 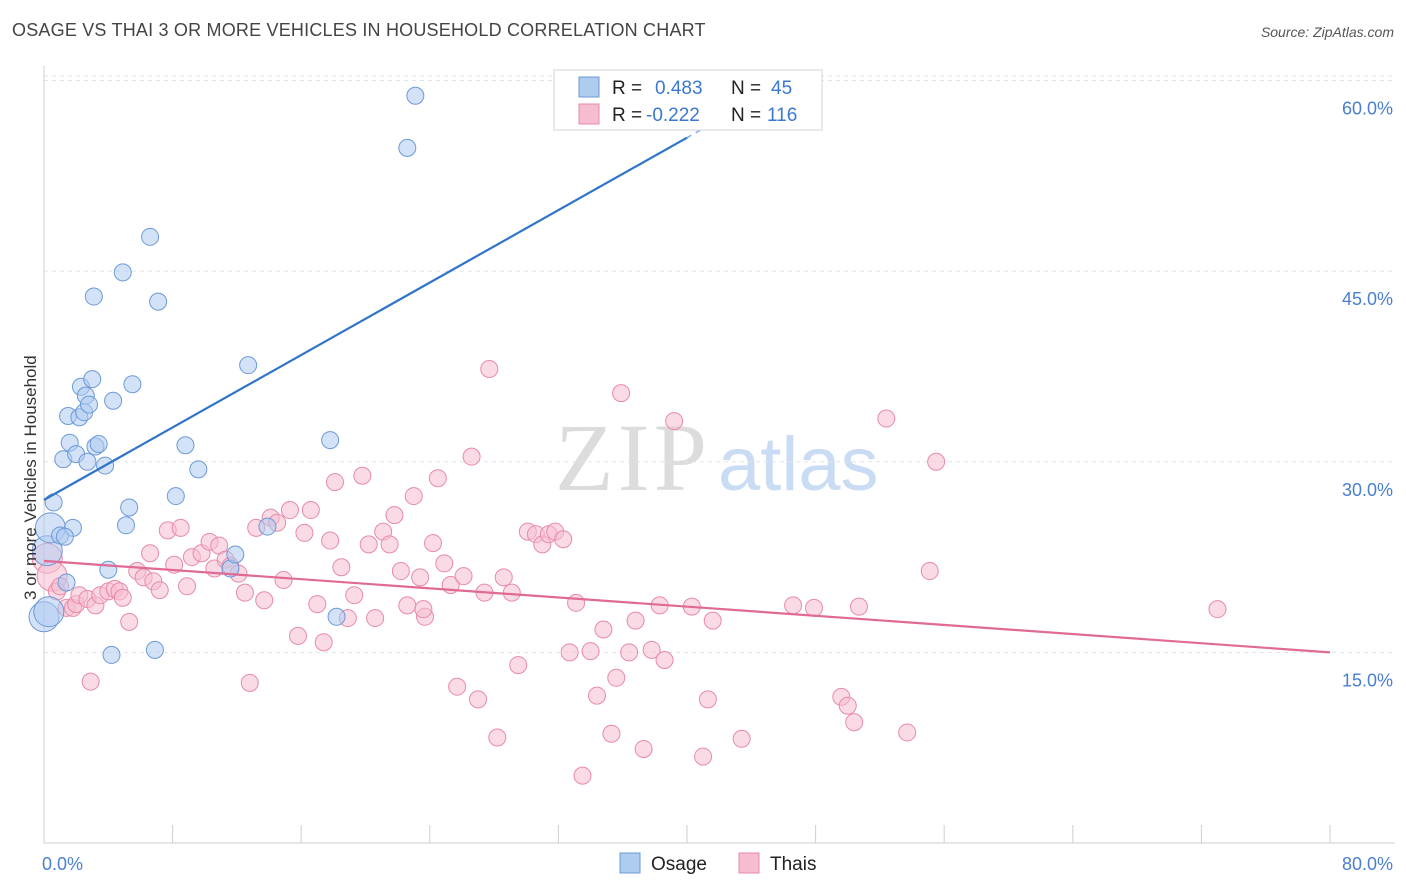 I want to click on legend-thais-n-value: 116, so click(x=782, y=115).